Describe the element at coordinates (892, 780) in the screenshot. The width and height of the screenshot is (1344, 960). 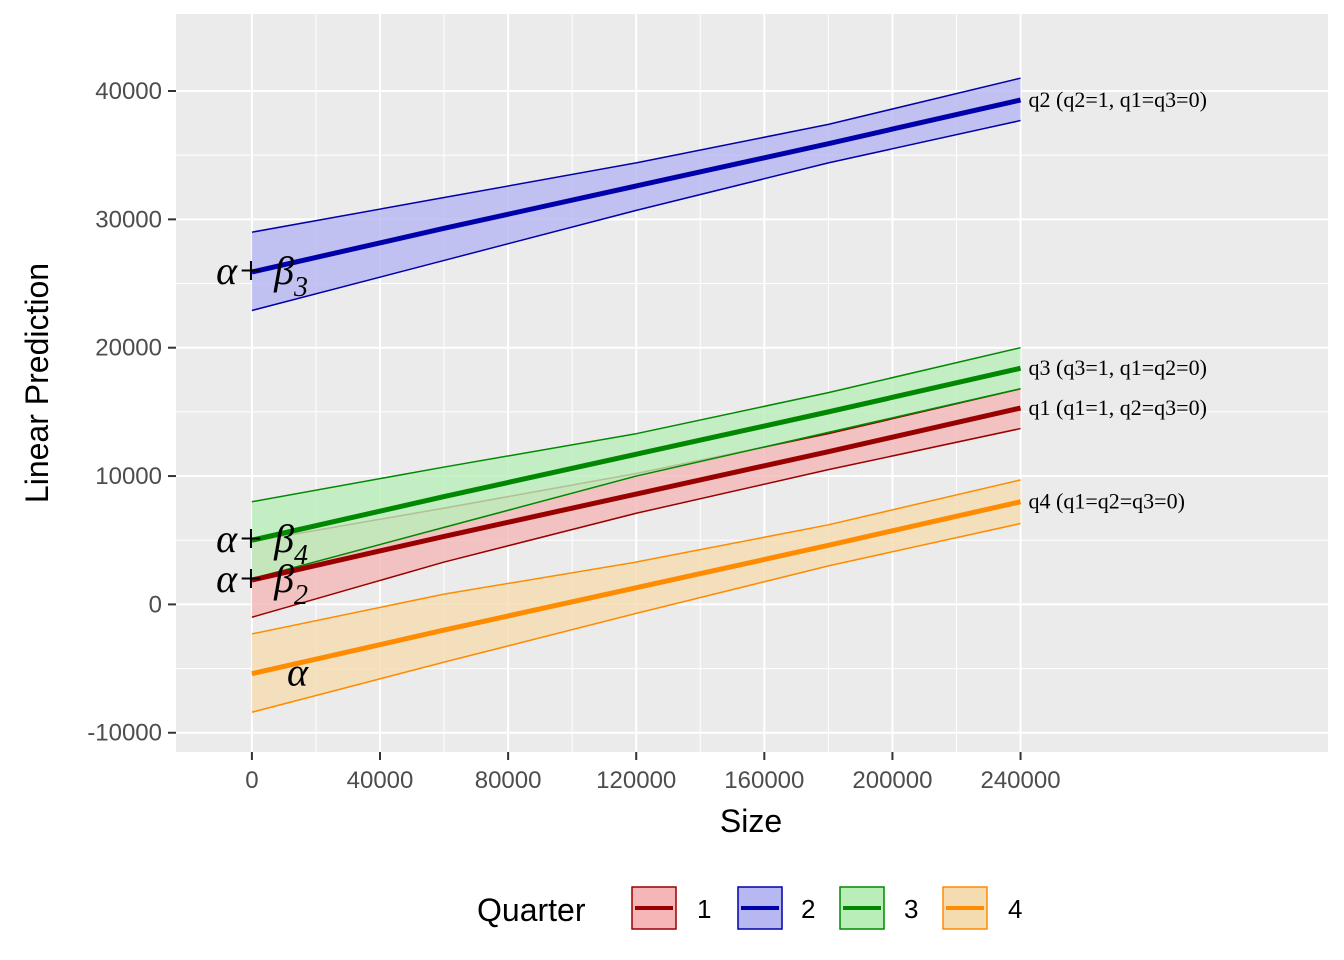
I see `x-tick-label: 200000` at that location.